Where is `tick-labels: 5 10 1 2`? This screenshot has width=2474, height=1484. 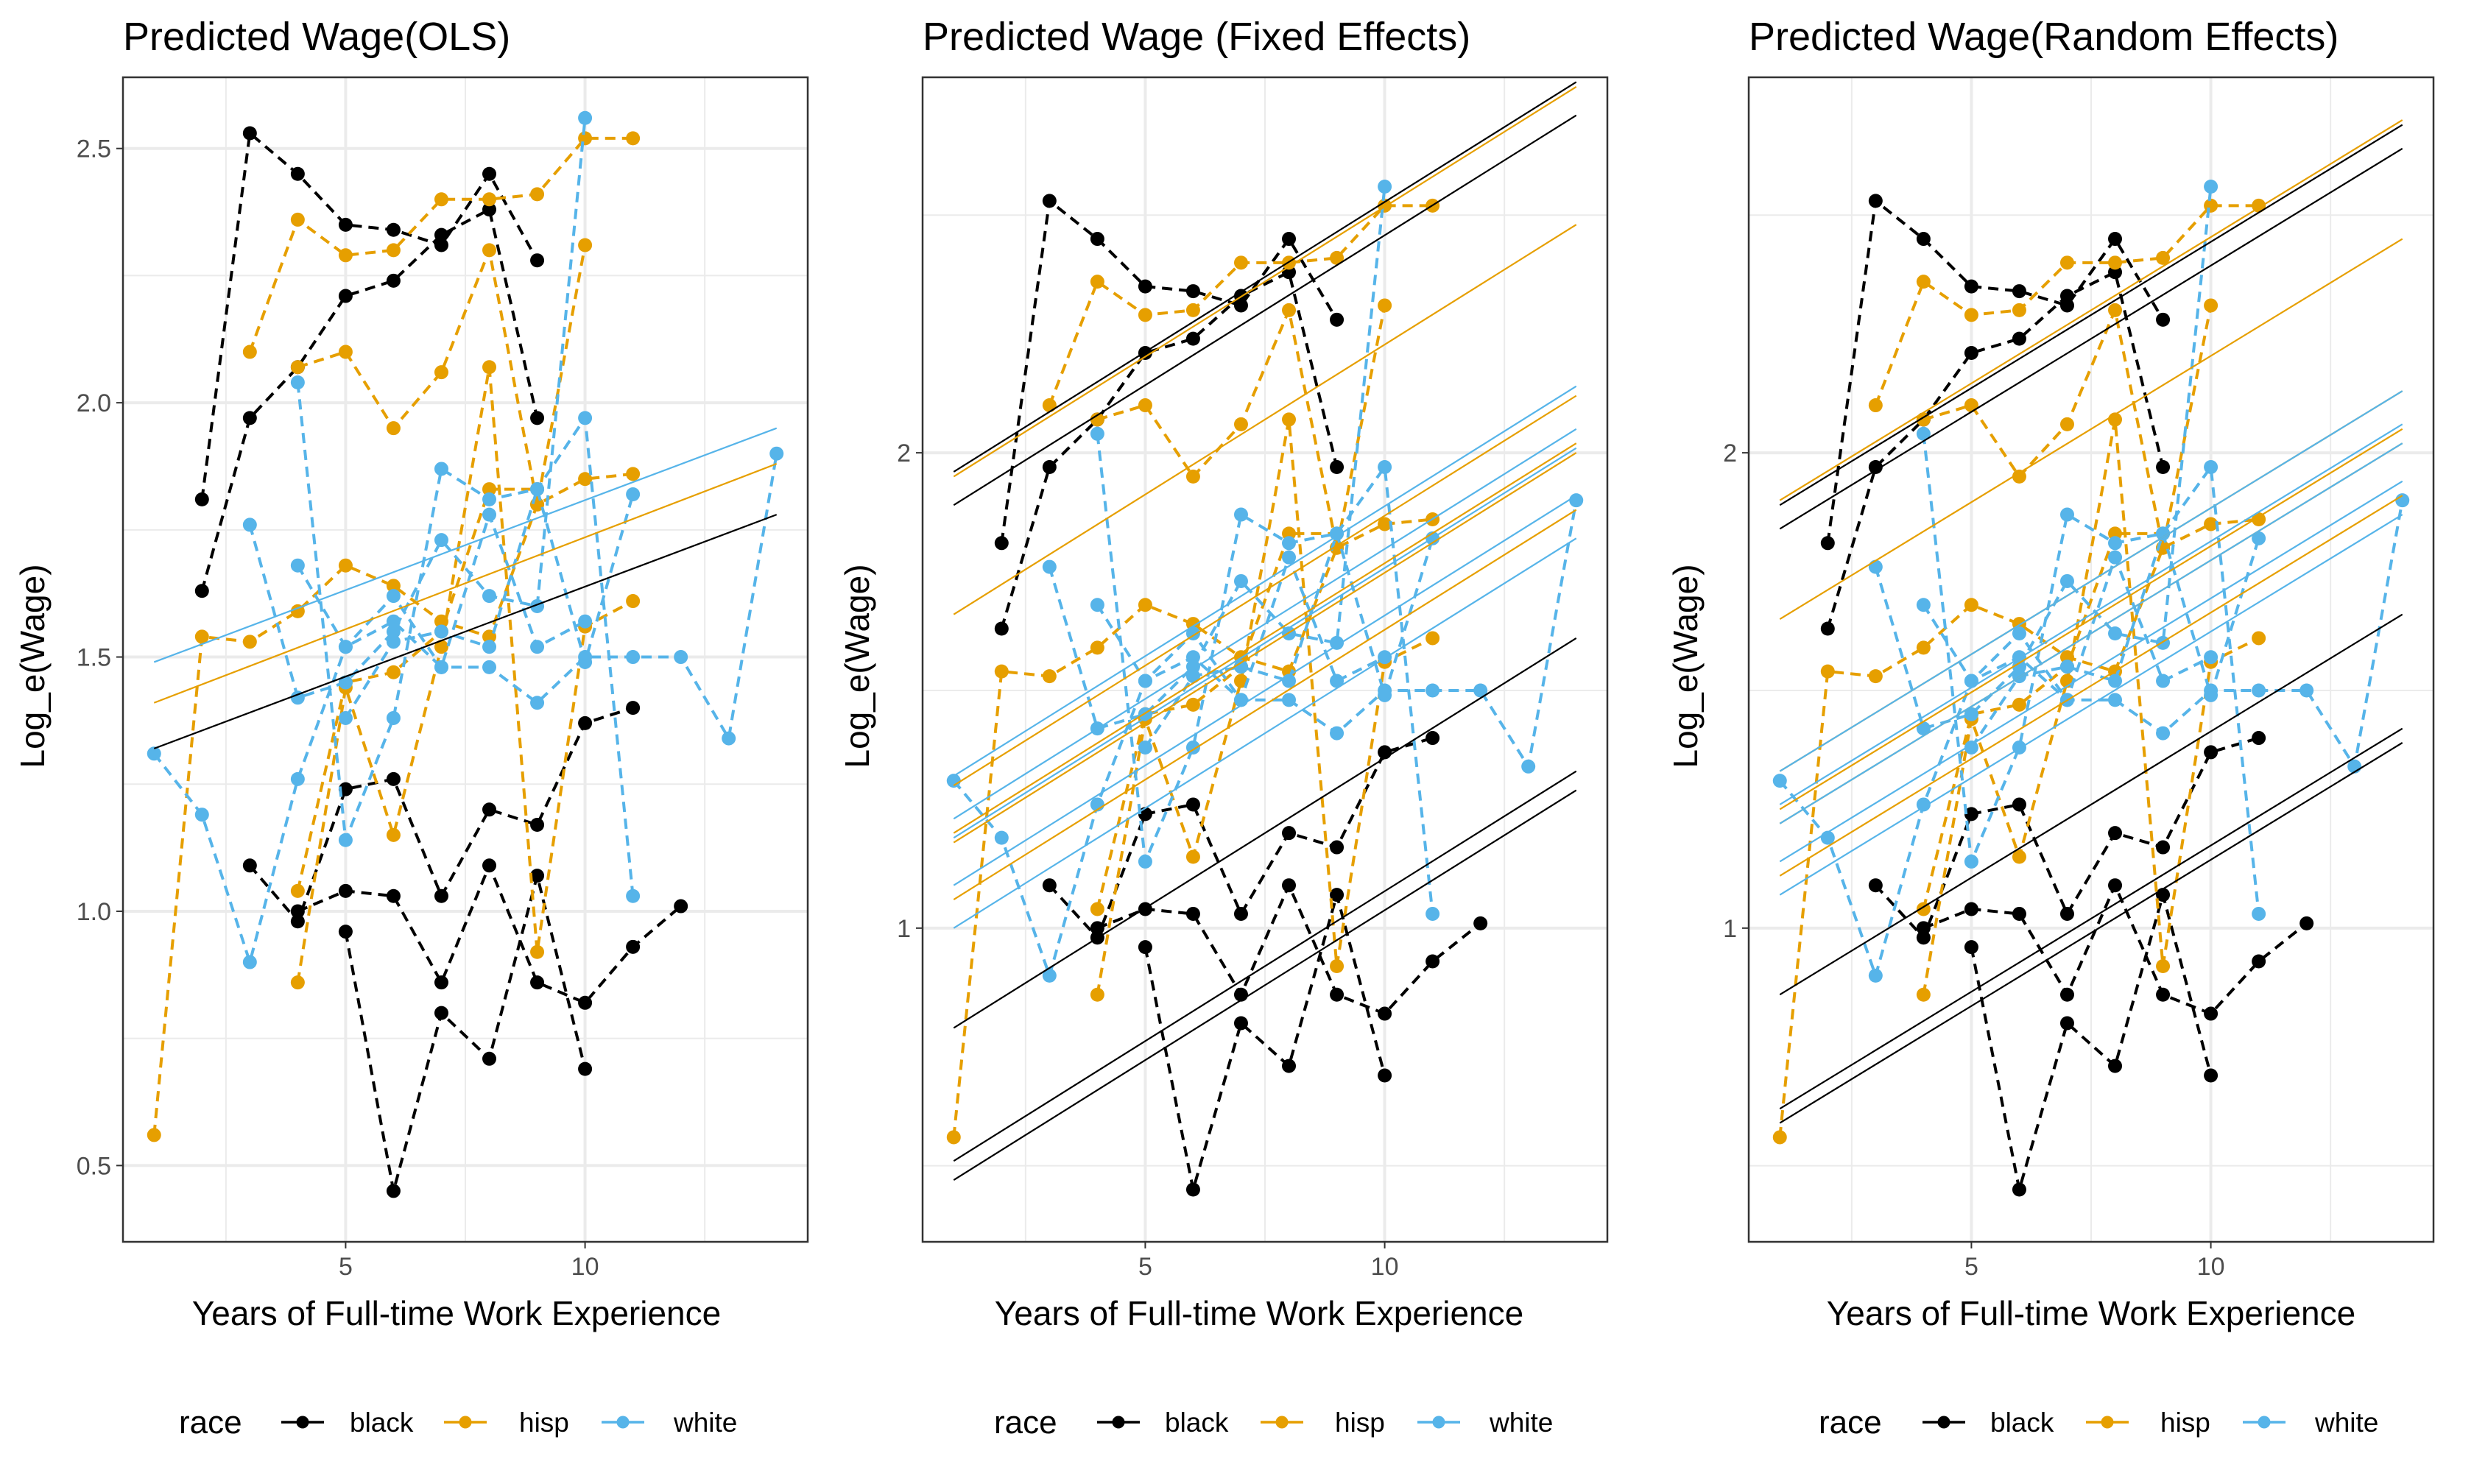
tick-labels: 5 10 1 2 is located at coordinates (1147, 860).